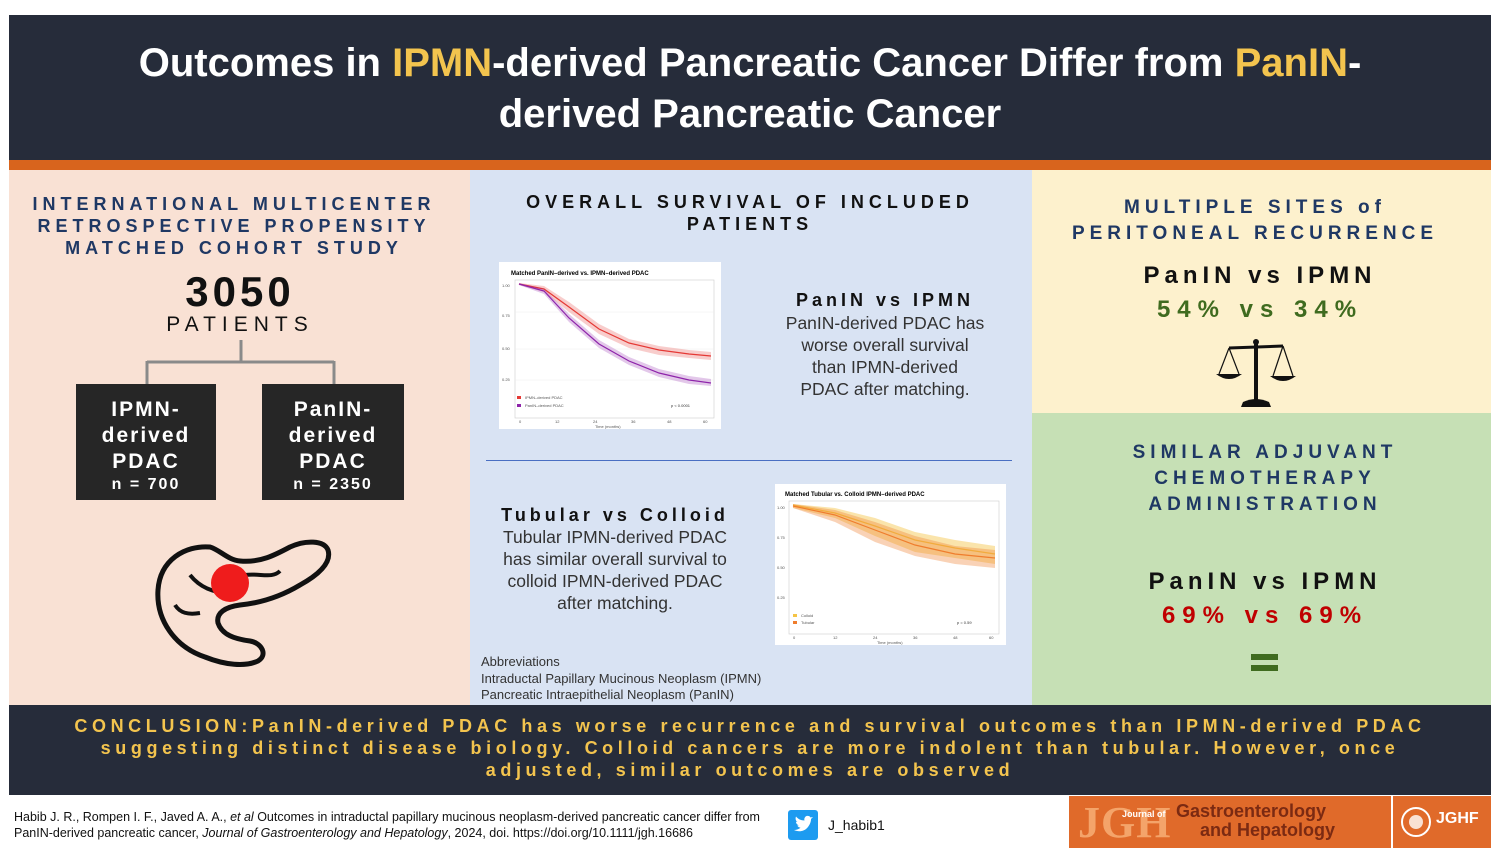 This screenshot has width=1500, height=858. I want to click on plot2-xtick-4: 36, so click(915, 637).